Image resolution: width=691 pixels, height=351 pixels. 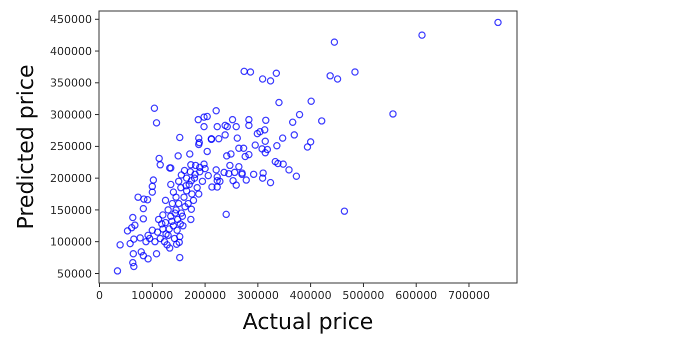 What do you see at coordinates (71, 83) in the screenshot?
I see `y-tick-label: 350000` at bounding box center [71, 83].